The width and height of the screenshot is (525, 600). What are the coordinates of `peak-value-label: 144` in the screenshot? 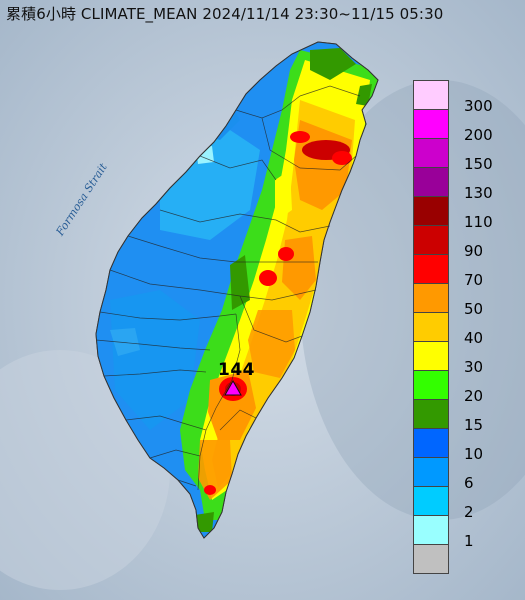 It's located at (236, 370).